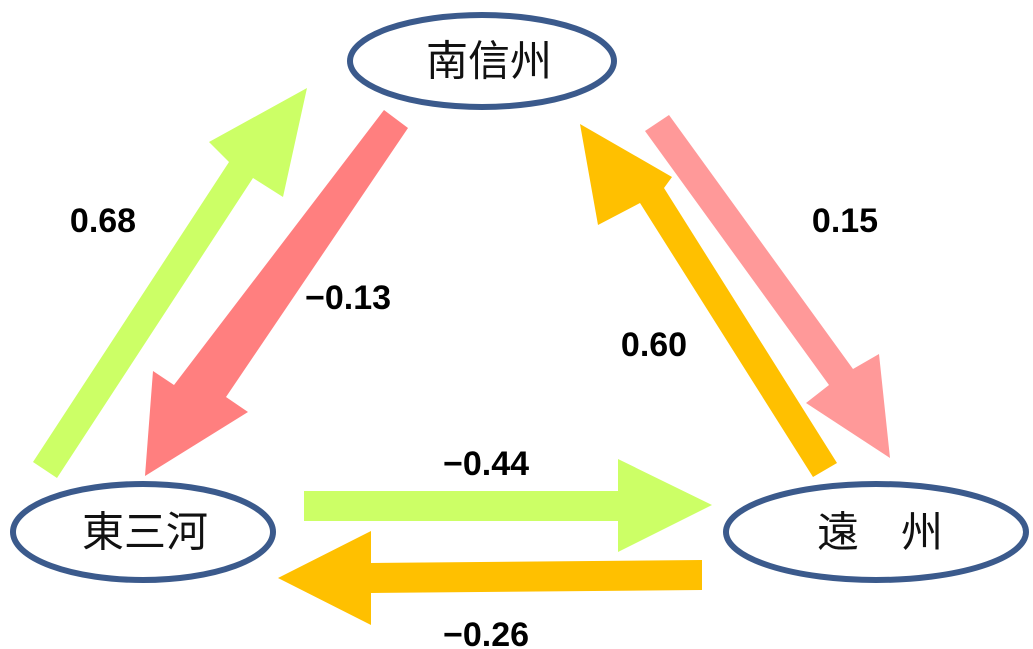  Describe the element at coordinates (348, 298) in the screenshot. I see `edge-label-shinshu-to-mikawa: −0.13` at that location.